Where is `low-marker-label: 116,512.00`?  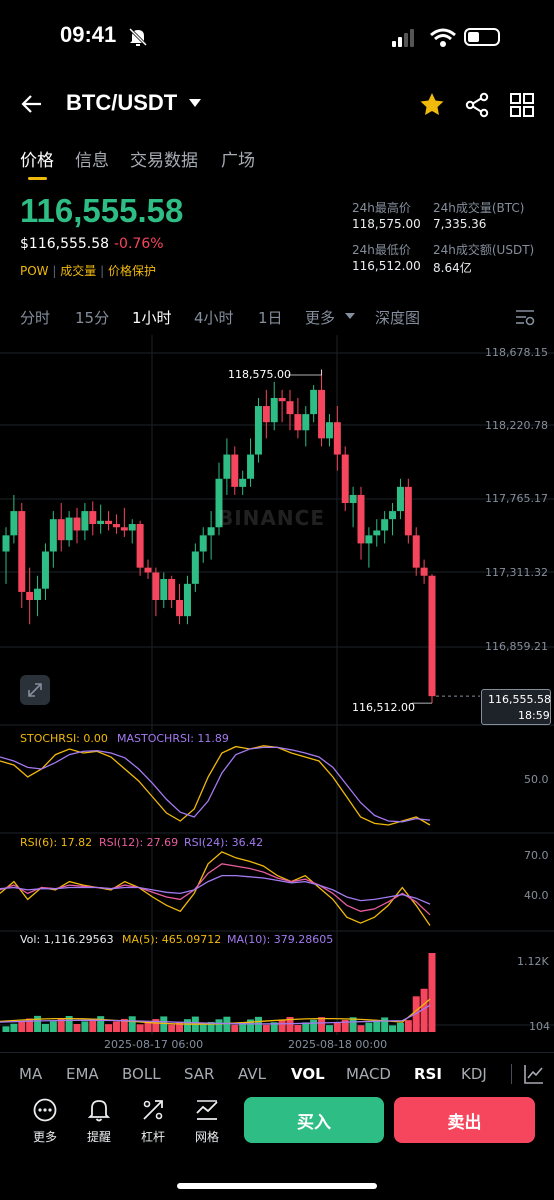
low-marker-label: 116,512.00 is located at coordinates (383, 707).